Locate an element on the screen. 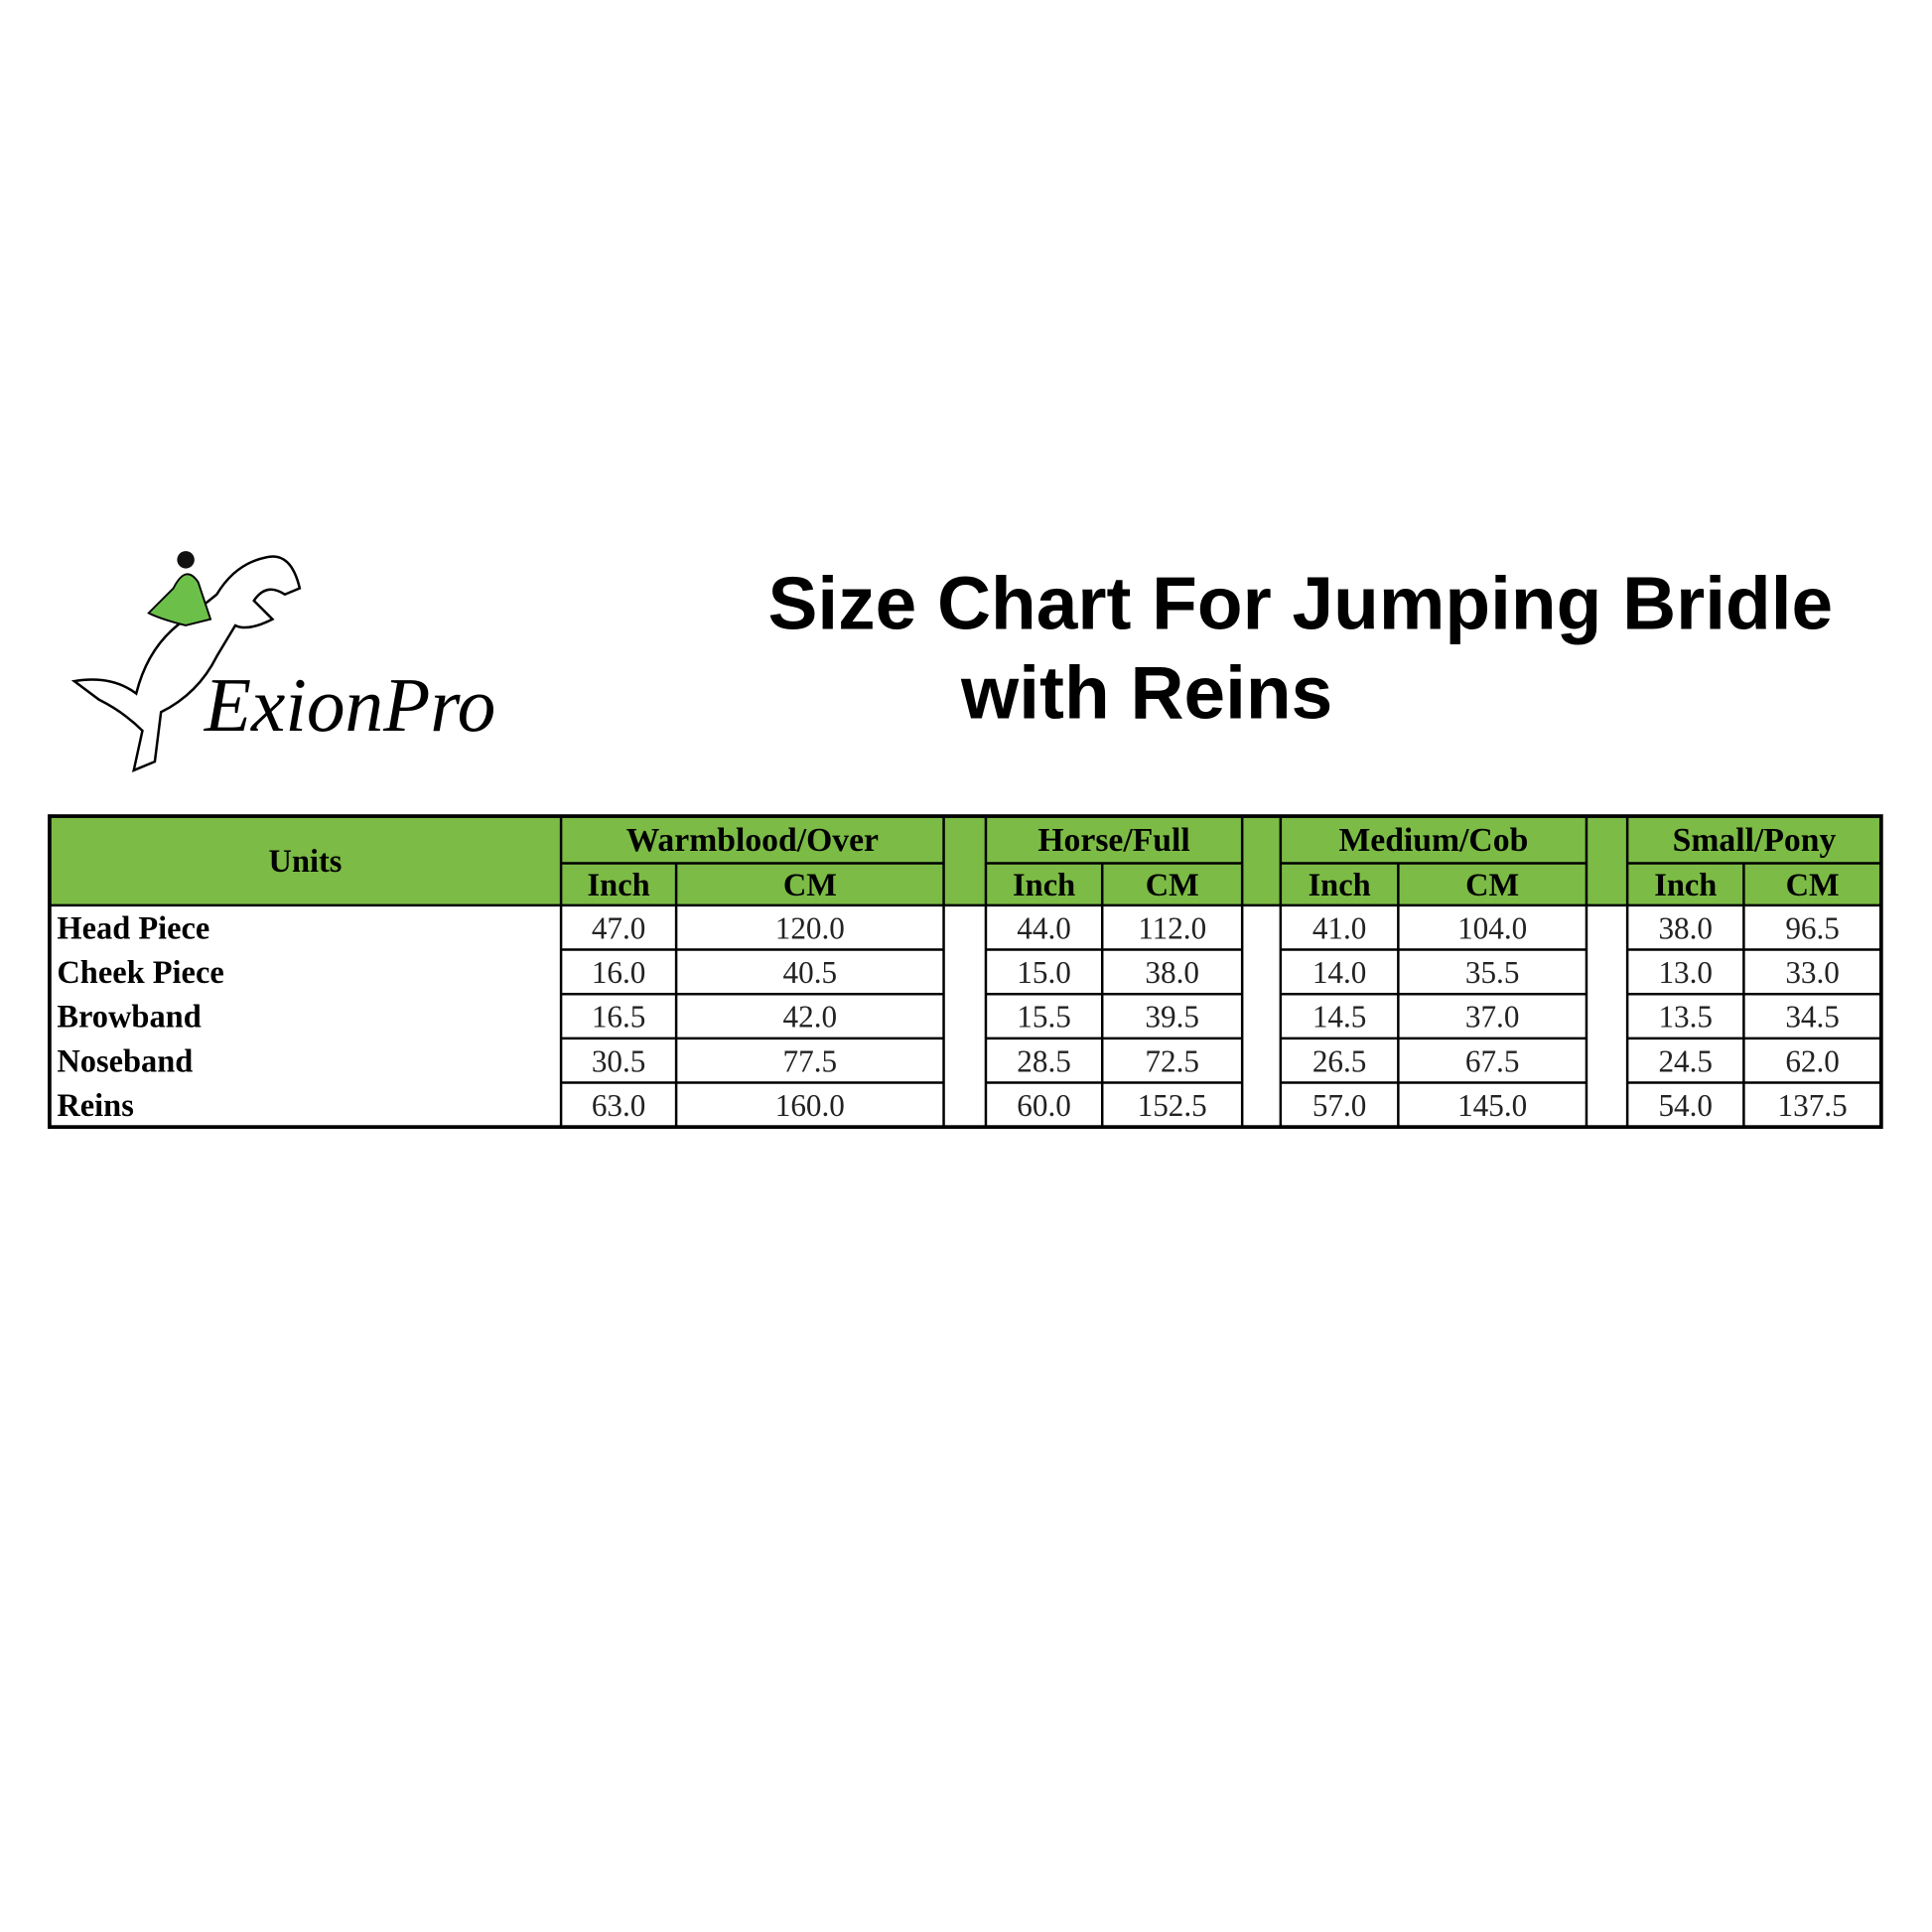  group-header: Medium/Cob is located at coordinates (1433, 841).